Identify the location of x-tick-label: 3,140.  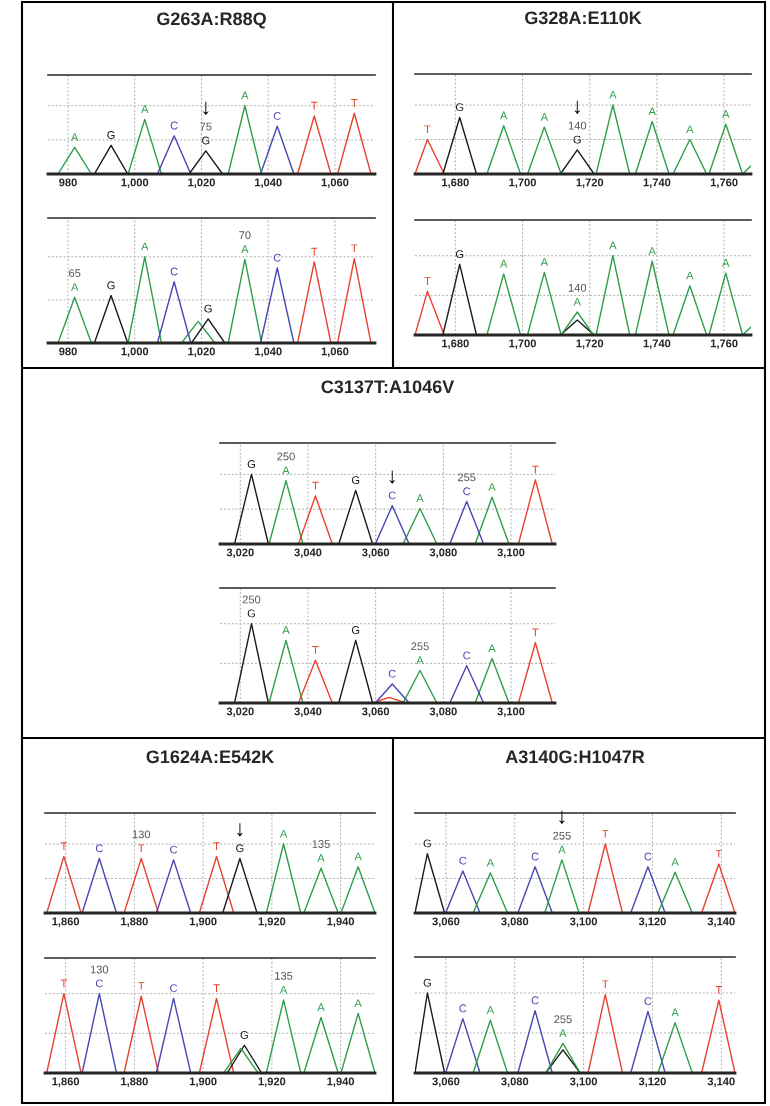
(721, 1082).